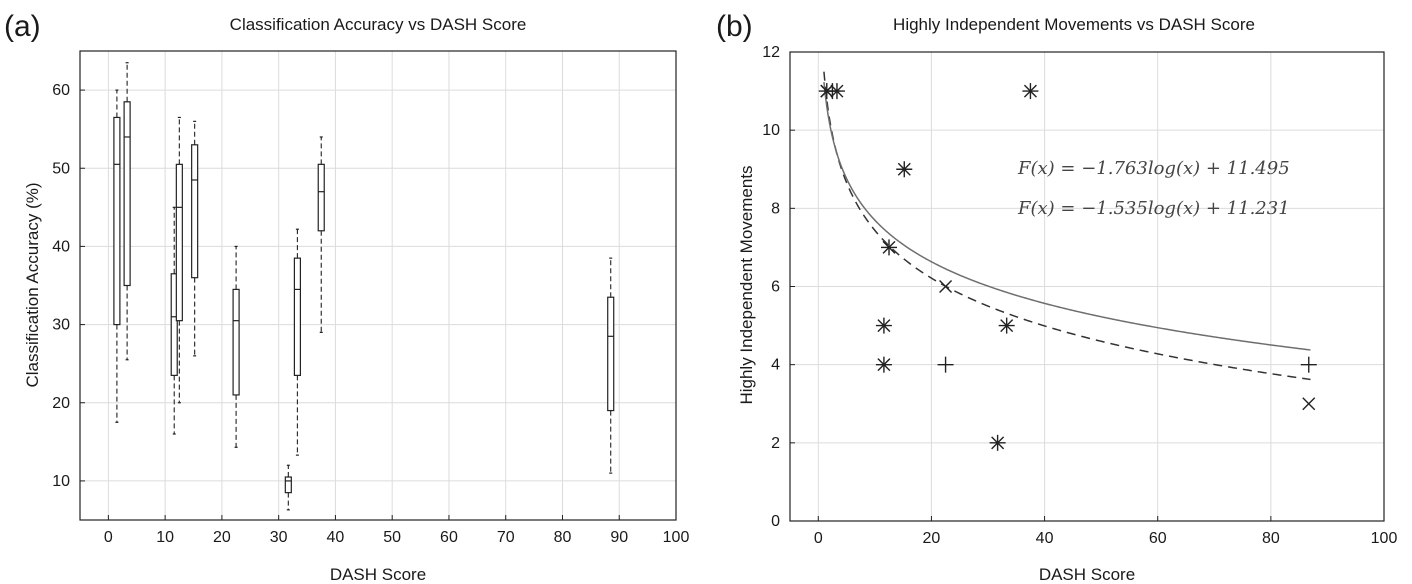 The image size is (1412, 584). What do you see at coordinates (746, 284) in the screenshot?
I see `chart-b-y-axis-label: Highly Independent Movements` at bounding box center [746, 284].